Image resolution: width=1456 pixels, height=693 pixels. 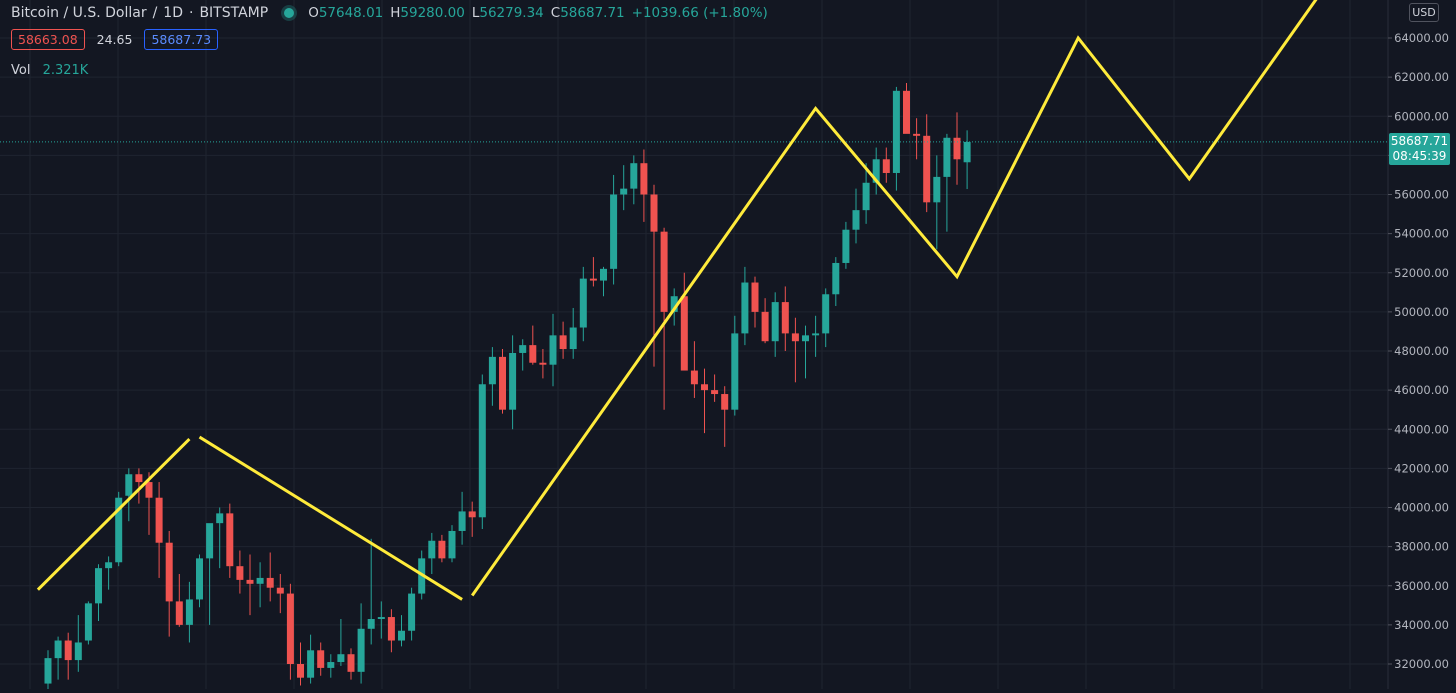 What do you see at coordinates (1421, 116) in the screenshot?
I see `price-axis-label: 60000.00` at bounding box center [1421, 116].